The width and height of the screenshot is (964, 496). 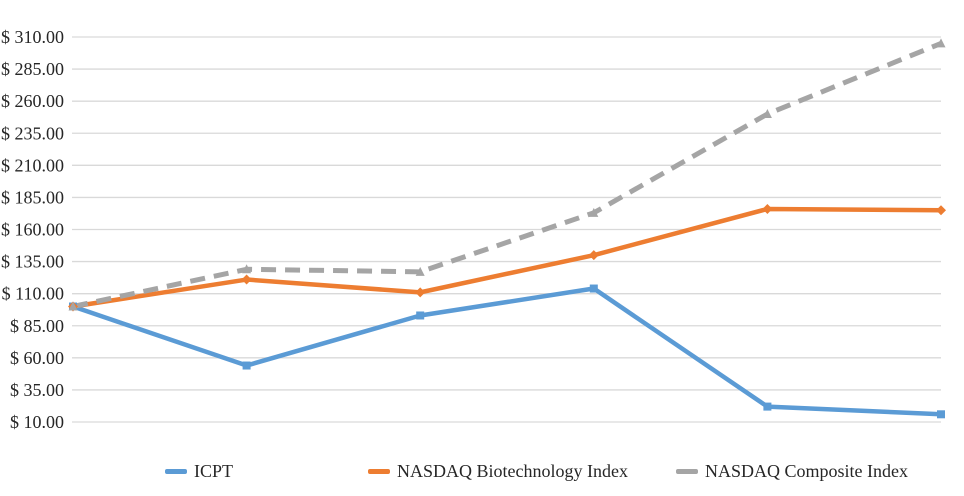 What do you see at coordinates (176, 471) in the screenshot?
I see `legend-swatch-icpt` at bounding box center [176, 471].